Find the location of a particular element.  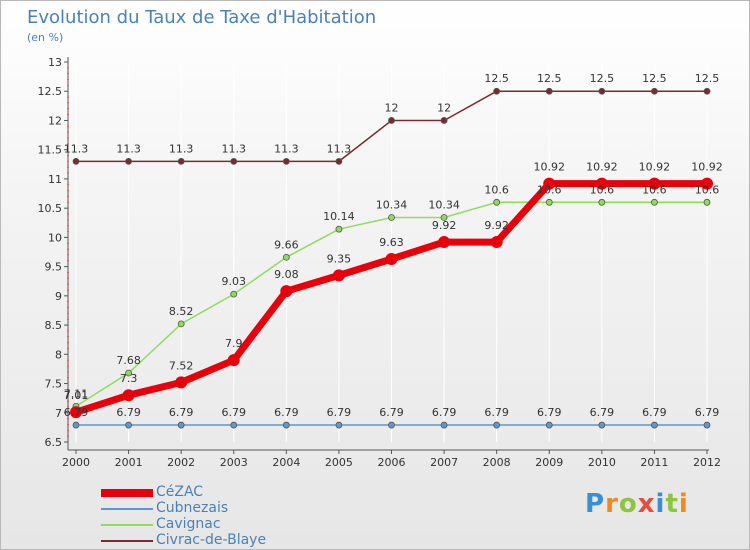

legend: CéZAC Cubnezais Cavignac Civrac-de-Blaye is located at coordinates (211, 516).